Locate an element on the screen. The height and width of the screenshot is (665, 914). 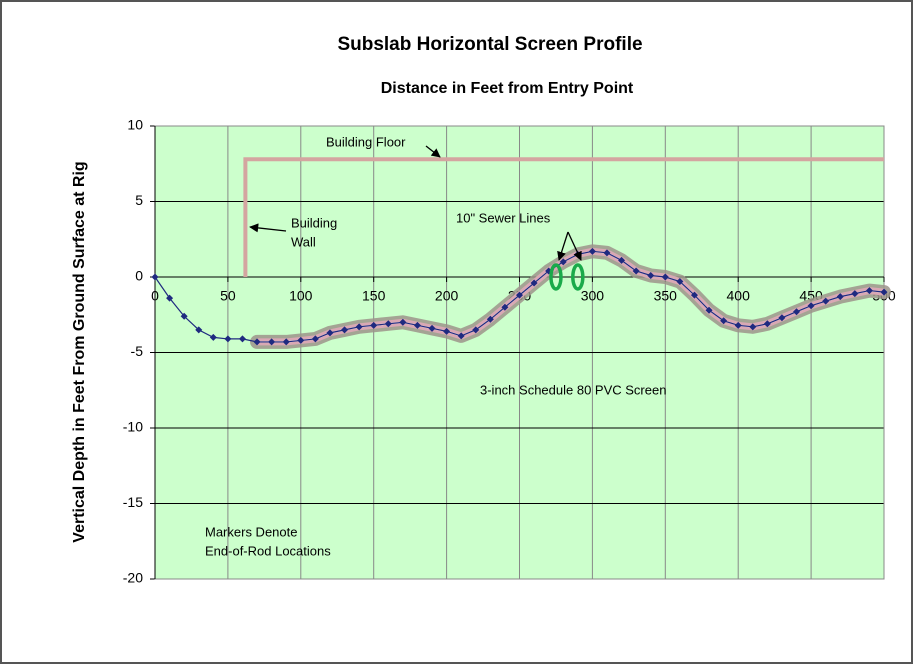
x-tick-label: 0 is located at coordinates (155, 296).